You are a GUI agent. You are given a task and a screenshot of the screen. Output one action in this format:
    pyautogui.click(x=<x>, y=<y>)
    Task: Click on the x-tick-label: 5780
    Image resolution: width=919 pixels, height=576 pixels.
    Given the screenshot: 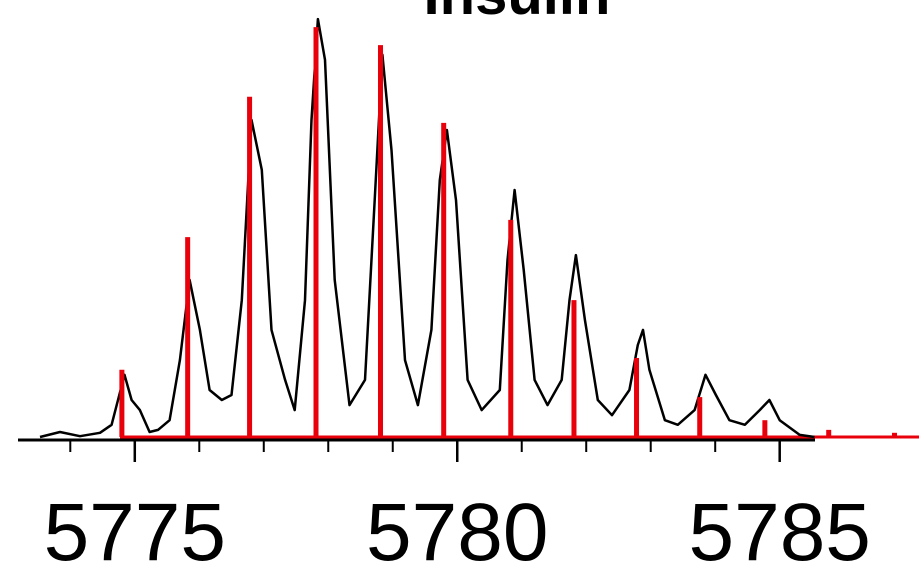 What is the action you would take?
    pyautogui.click(x=457, y=531)
    